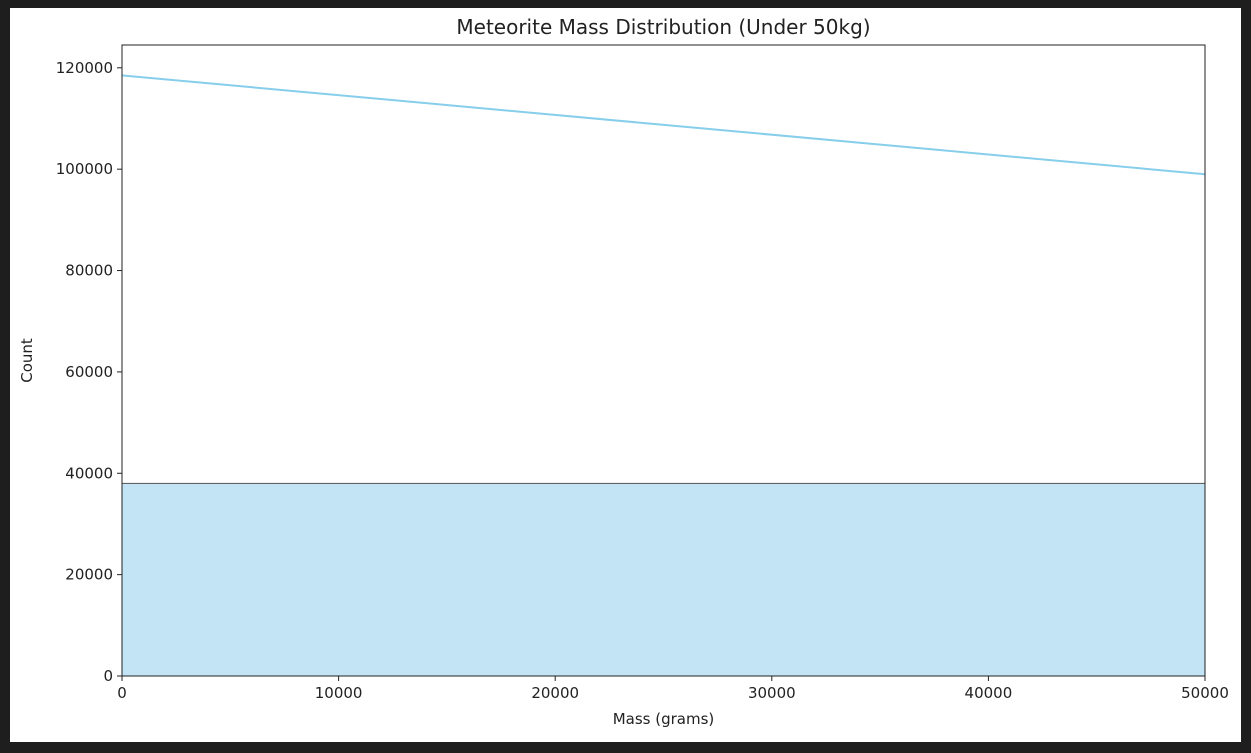 The height and width of the screenshot is (753, 1251). What do you see at coordinates (663, 27) in the screenshot?
I see `chart-title: Meteorite Mass Distribution (Under 50kg)` at bounding box center [663, 27].